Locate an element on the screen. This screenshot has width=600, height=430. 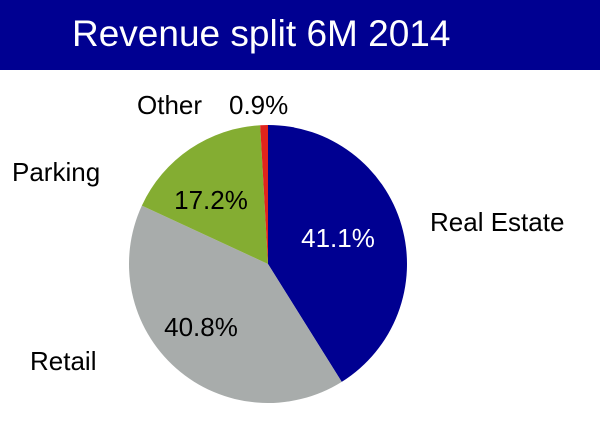
pie-slice-real-estate is located at coordinates (338, 253).